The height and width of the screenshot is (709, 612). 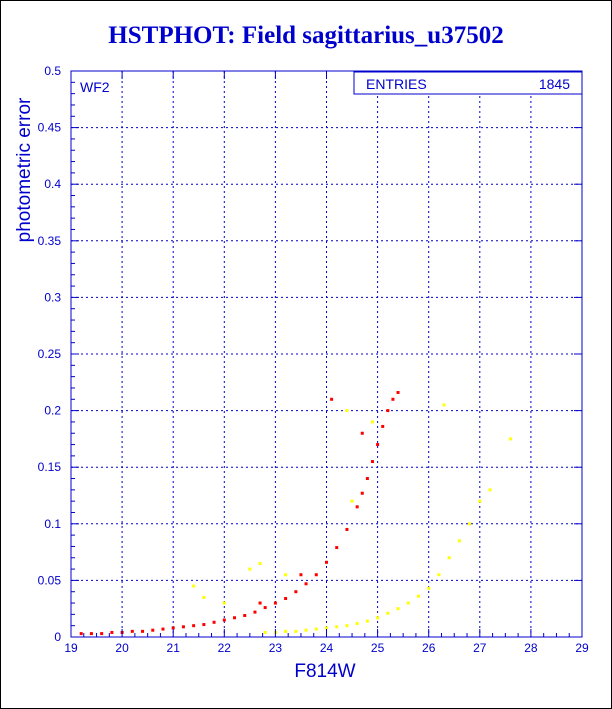 What do you see at coordinates (52, 297) in the screenshot?
I see `y-tick-label: 0.3` at bounding box center [52, 297].